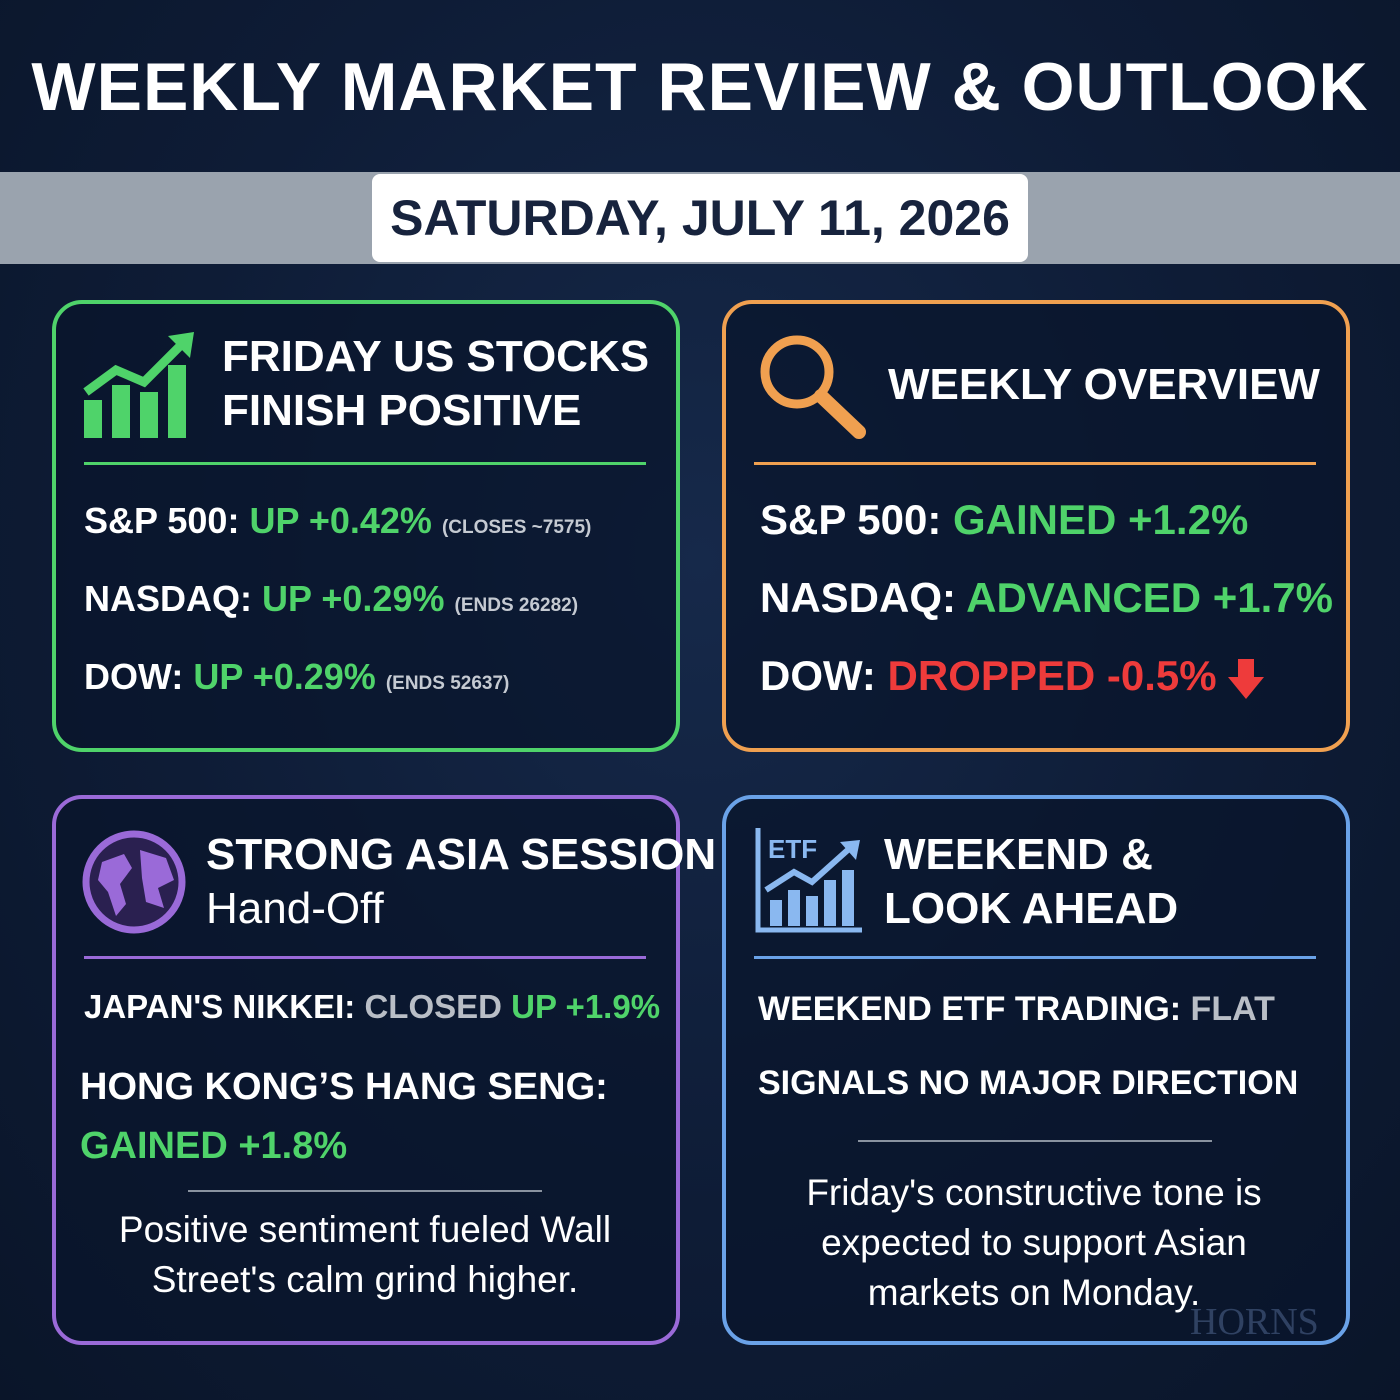 The width and height of the screenshot is (1400, 1400). I want to click on panel-title: WEEKEND & LOOK AHEAD, so click(1031, 881).